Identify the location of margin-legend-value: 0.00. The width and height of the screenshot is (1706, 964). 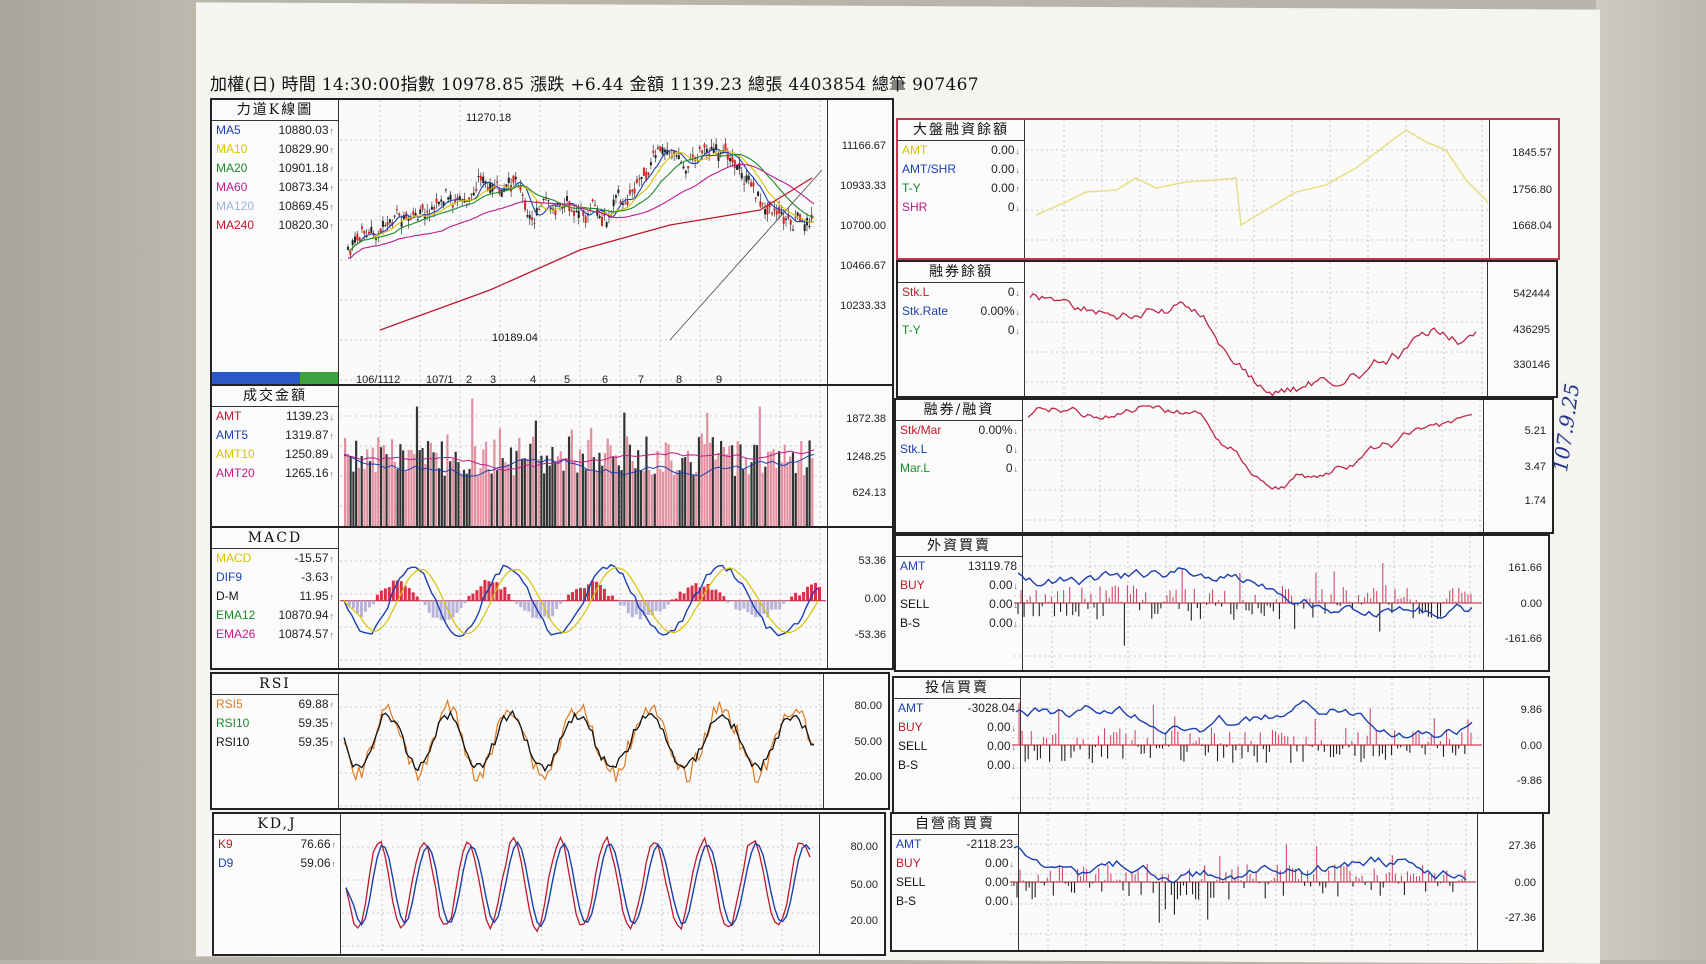
(1002, 169).